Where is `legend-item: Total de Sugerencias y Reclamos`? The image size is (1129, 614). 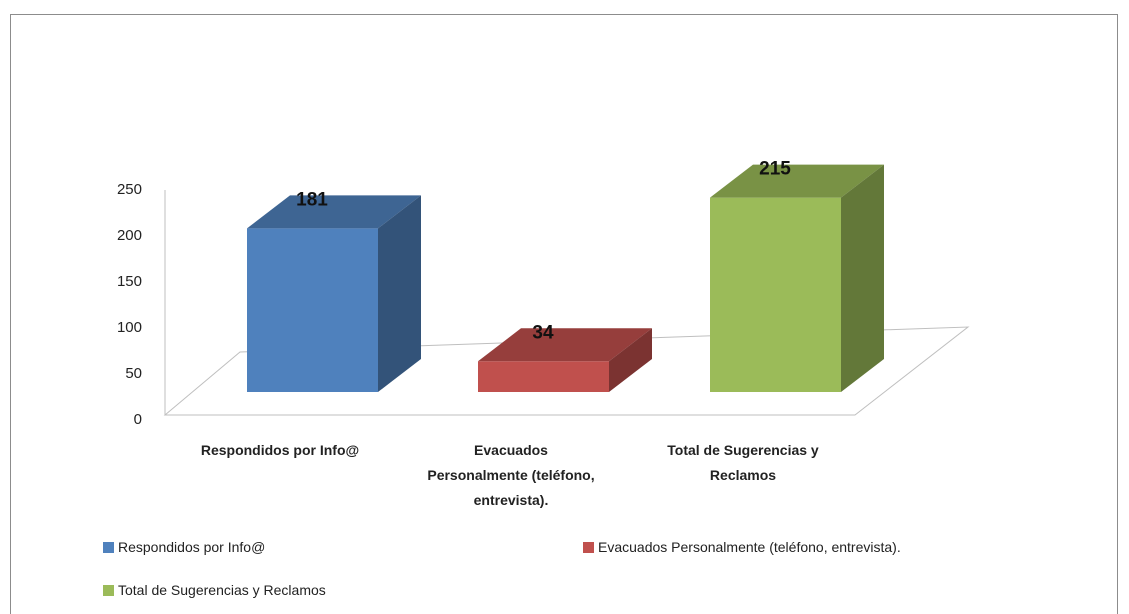
legend-item: Total de Sugerencias y Reclamos is located at coordinates (214, 590).